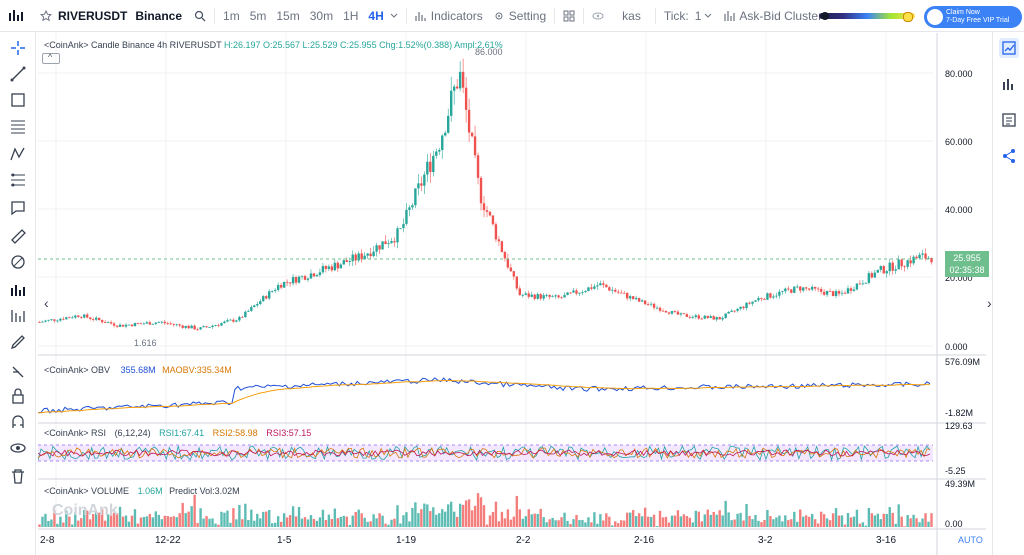 Image resolution: width=1024 pixels, height=555 pixels. Describe the element at coordinates (351, 15) in the screenshot. I see `timeframe-1H: 1H` at that location.